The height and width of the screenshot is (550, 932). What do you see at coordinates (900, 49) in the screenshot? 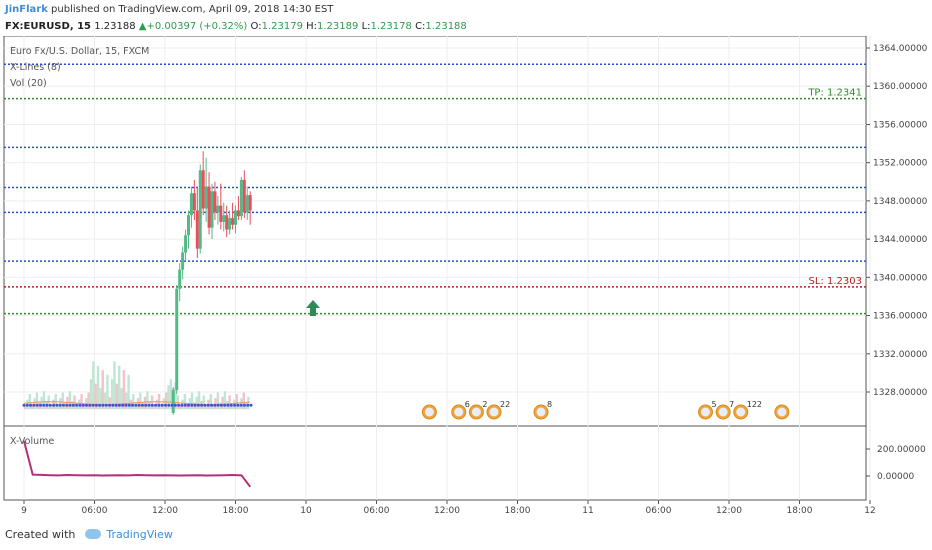
I see `price-tick-label: 1364.00000` at bounding box center [900, 49].